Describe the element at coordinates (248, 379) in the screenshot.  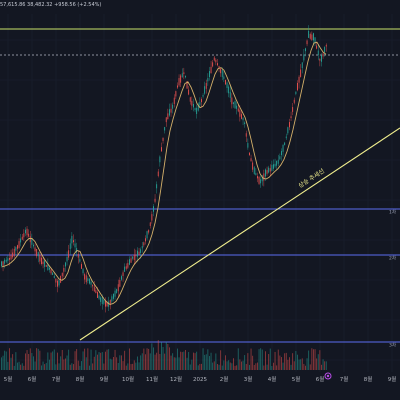
I see `x-axis-label: 3월` at that location.